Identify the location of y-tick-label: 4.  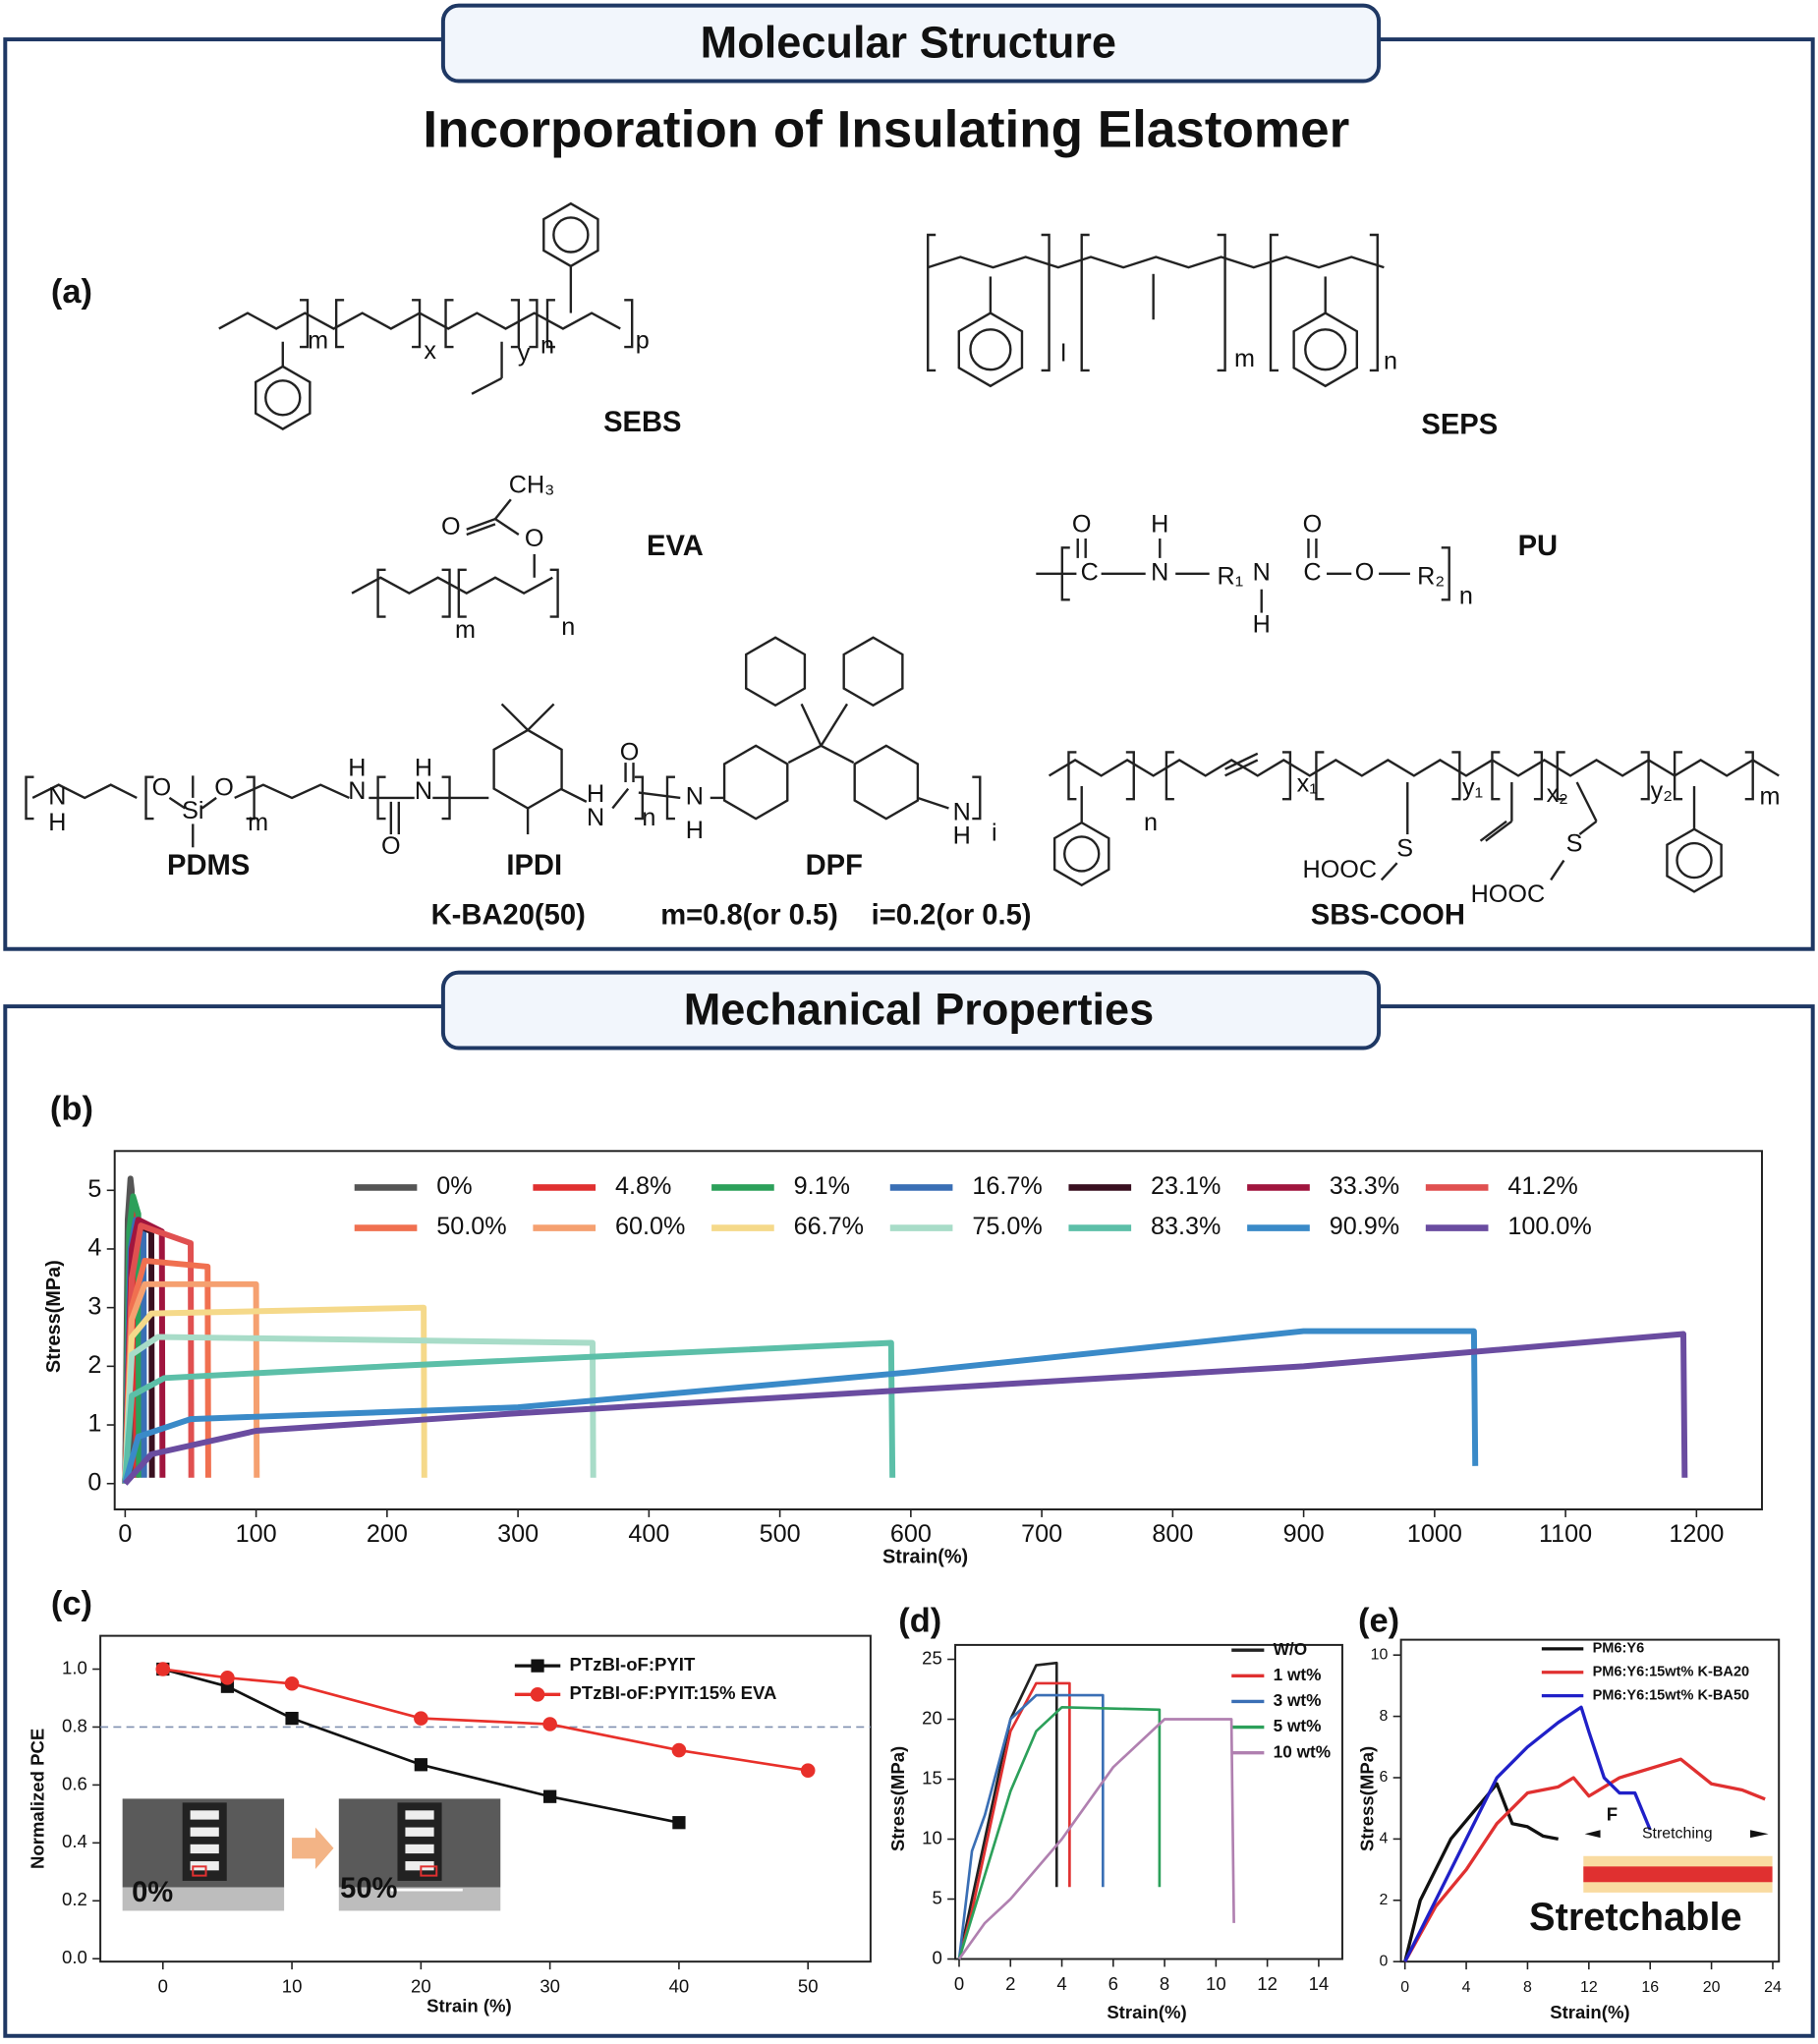
(94, 1248).